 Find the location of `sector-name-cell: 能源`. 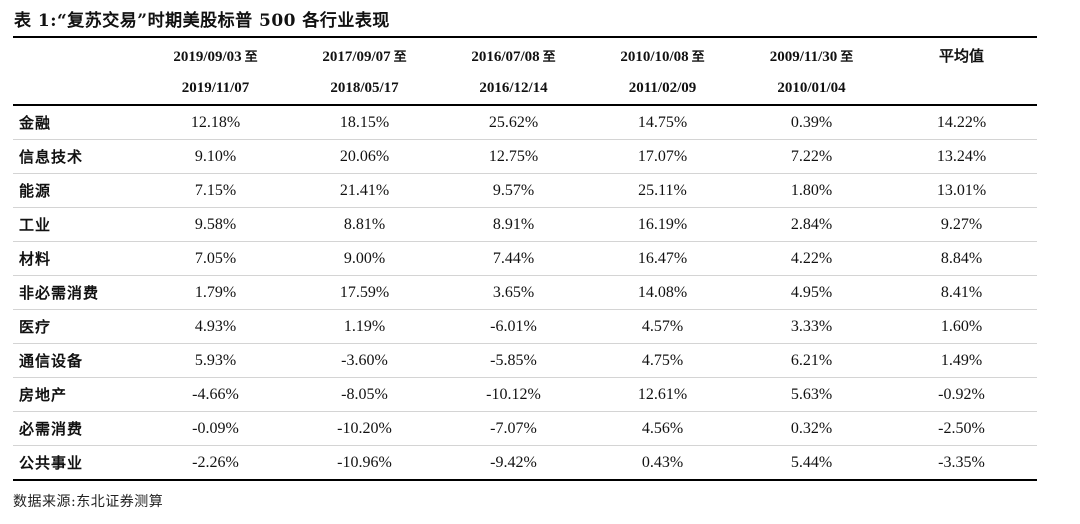

sector-name-cell: 能源 is located at coordinates (77, 190).